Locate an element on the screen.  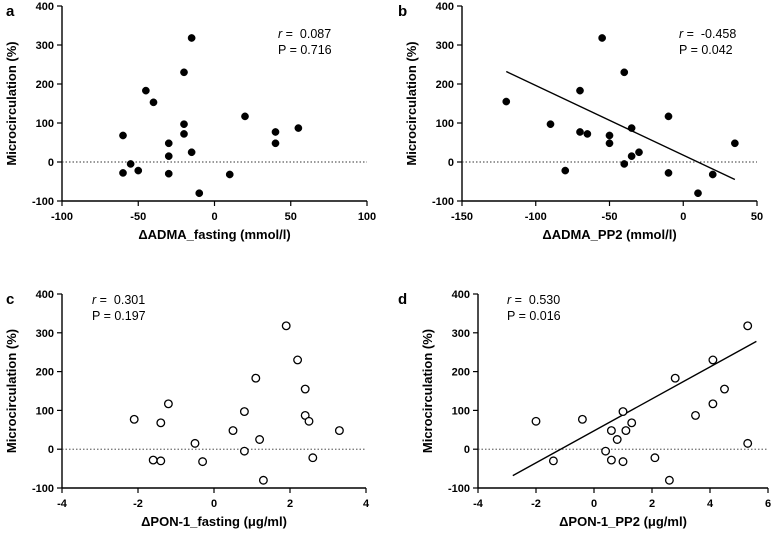
p-value-annotation: P = 0.042 is located at coordinates (706, 50).